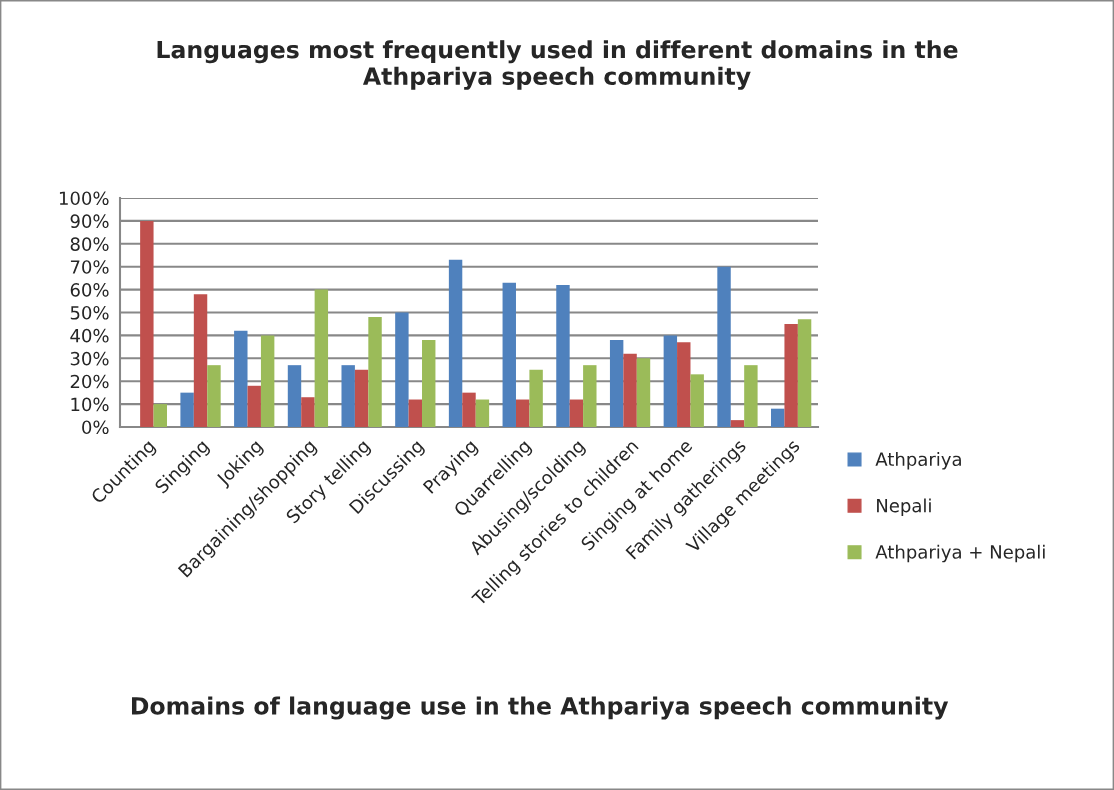 The image size is (1114, 790). Describe the element at coordinates (89, 267) in the screenshot. I see `y-tick-label: 70%` at that location.